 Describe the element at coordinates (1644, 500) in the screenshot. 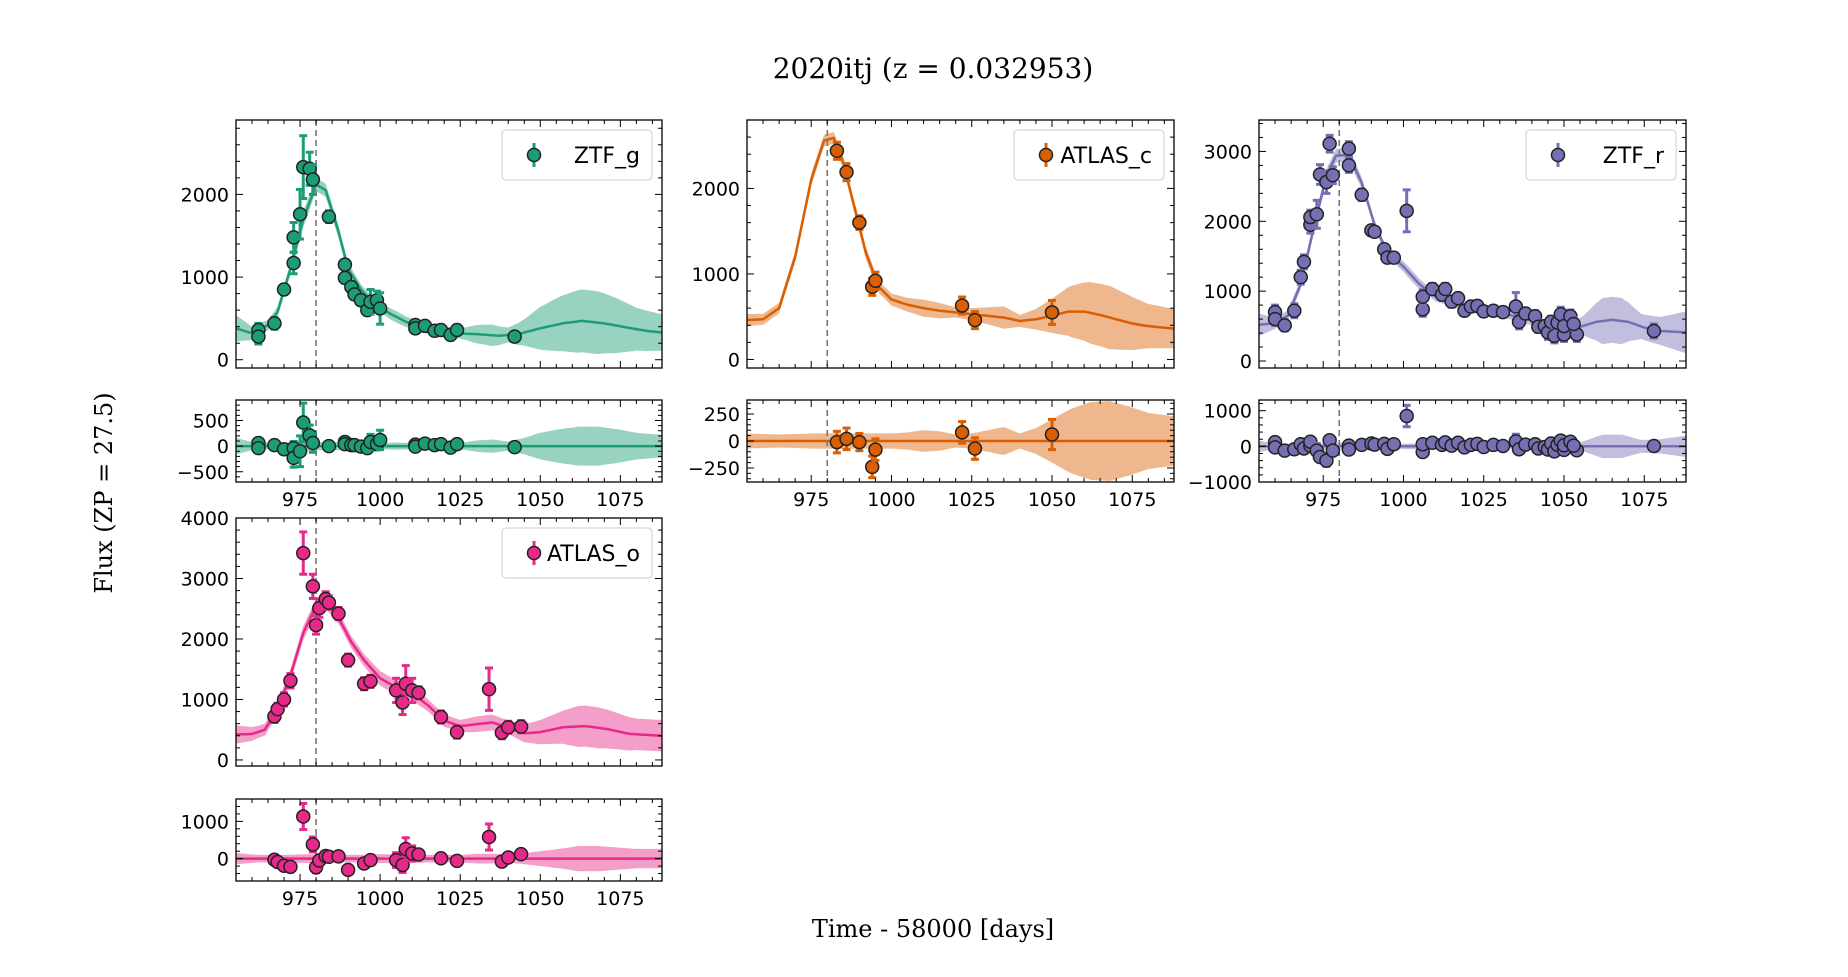

I see `ztf-r-residual-x-tick-label: 1075` at that location.